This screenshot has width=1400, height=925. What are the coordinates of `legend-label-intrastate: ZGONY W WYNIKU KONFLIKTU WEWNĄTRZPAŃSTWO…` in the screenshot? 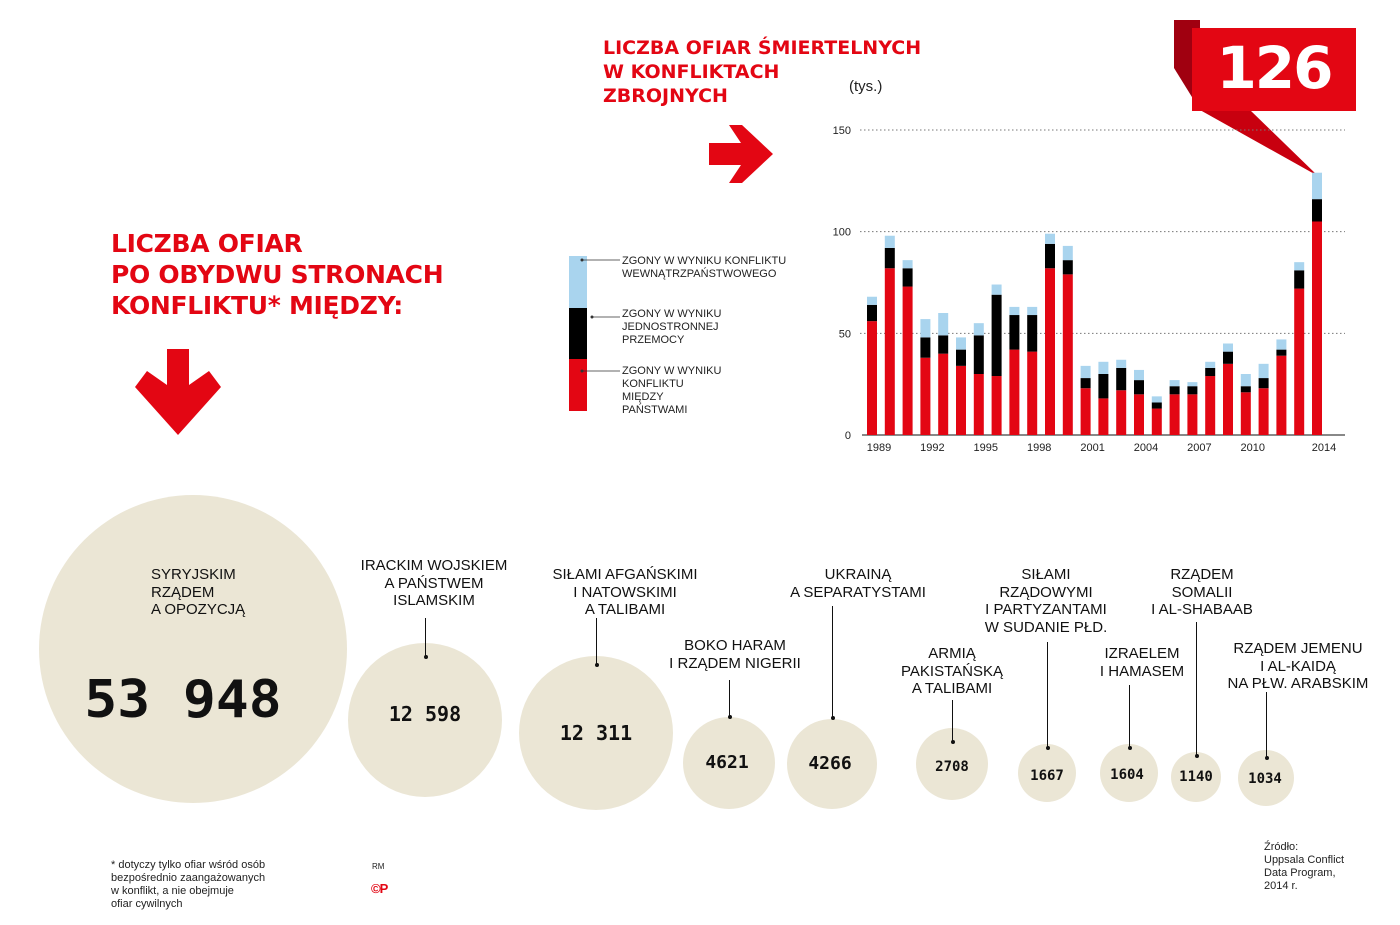 It's located at (704, 268).